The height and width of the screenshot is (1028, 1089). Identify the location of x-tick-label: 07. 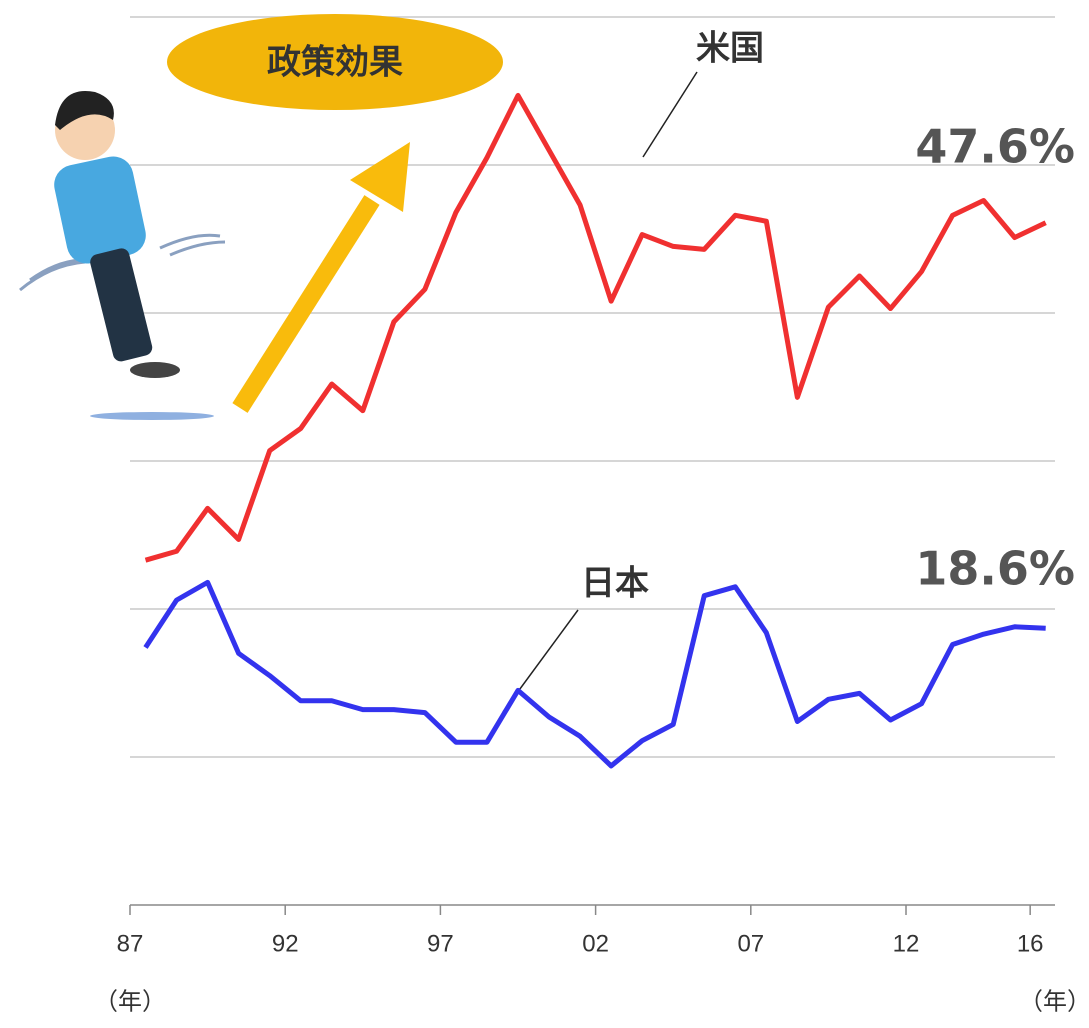
(750, 943).